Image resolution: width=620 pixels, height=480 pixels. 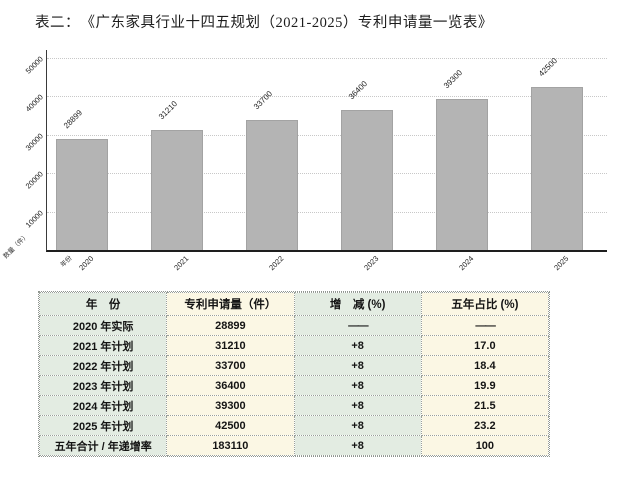 What do you see at coordinates (485, 365) in the screenshot?
I see `table-cell: 18.4` at bounding box center [485, 365].